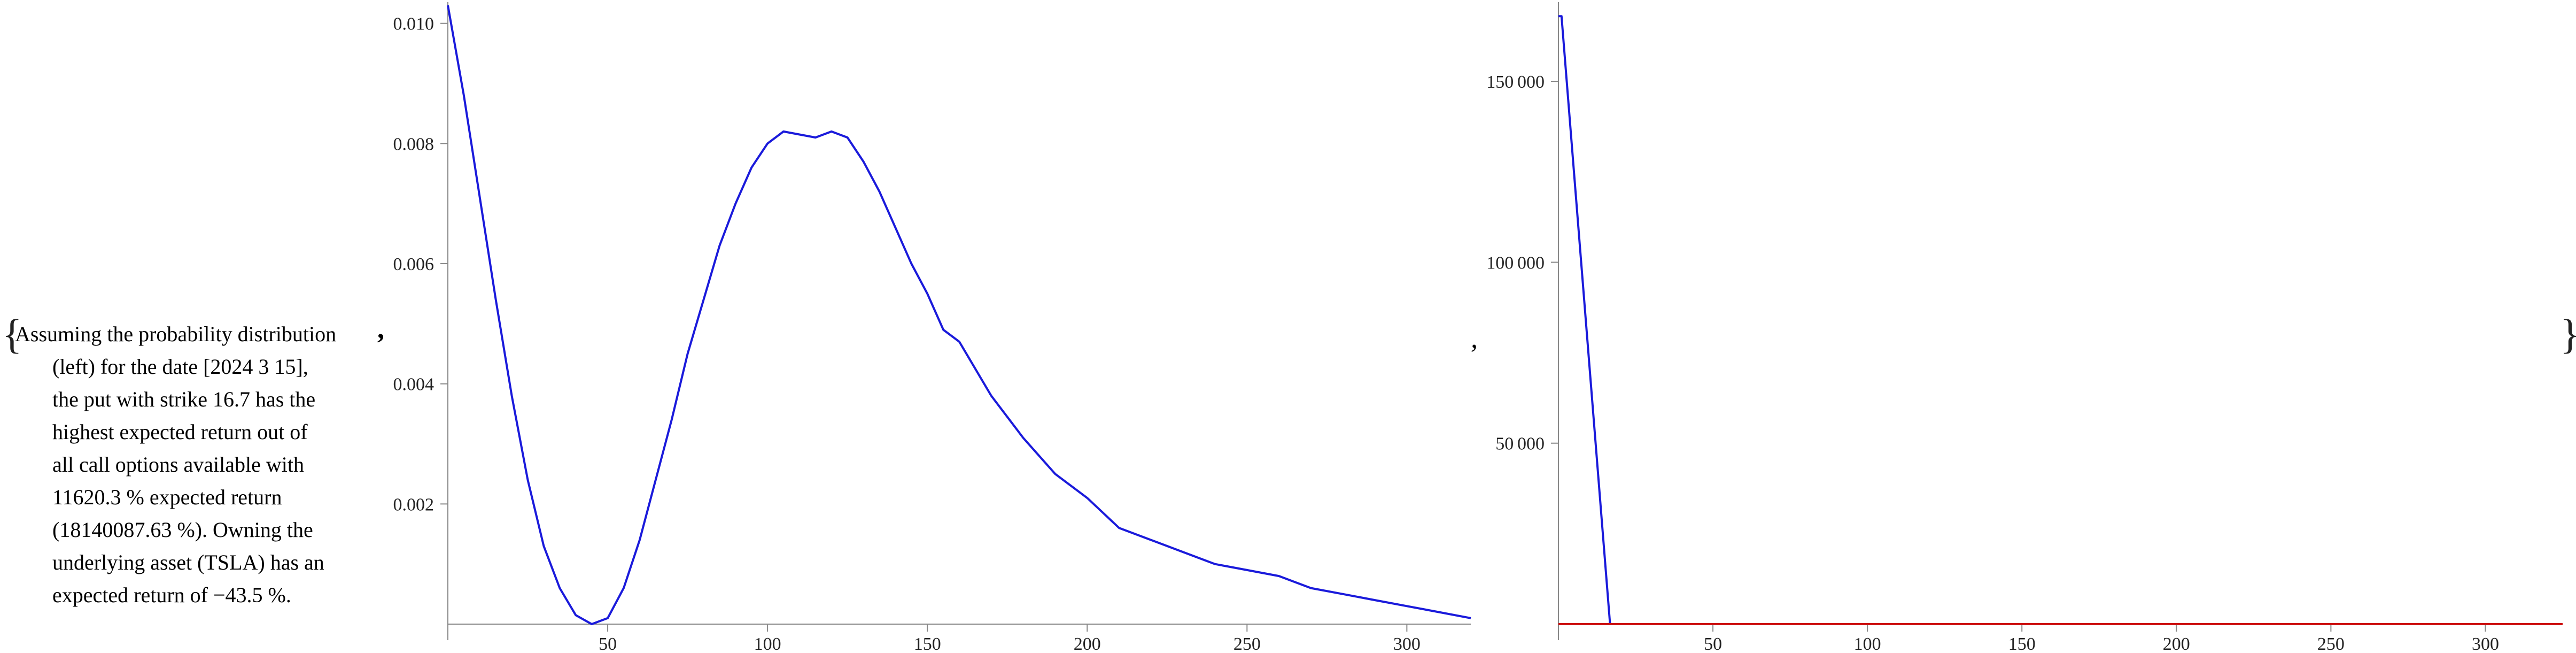 The height and width of the screenshot is (653, 2576). What do you see at coordinates (1520, 444) in the screenshot?
I see `y-tick-label: 50 000` at bounding box center [1520, 444].